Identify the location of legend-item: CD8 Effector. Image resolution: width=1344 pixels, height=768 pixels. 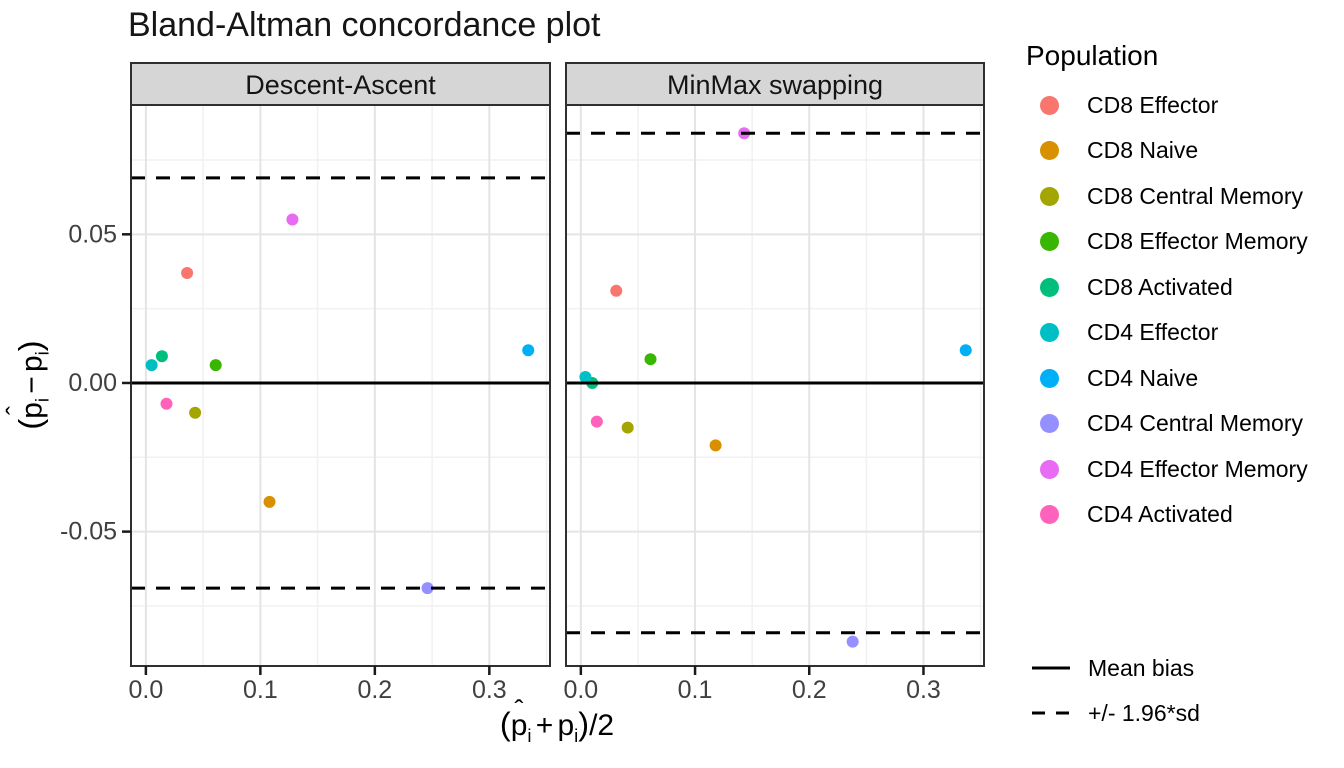
(1129, 105).